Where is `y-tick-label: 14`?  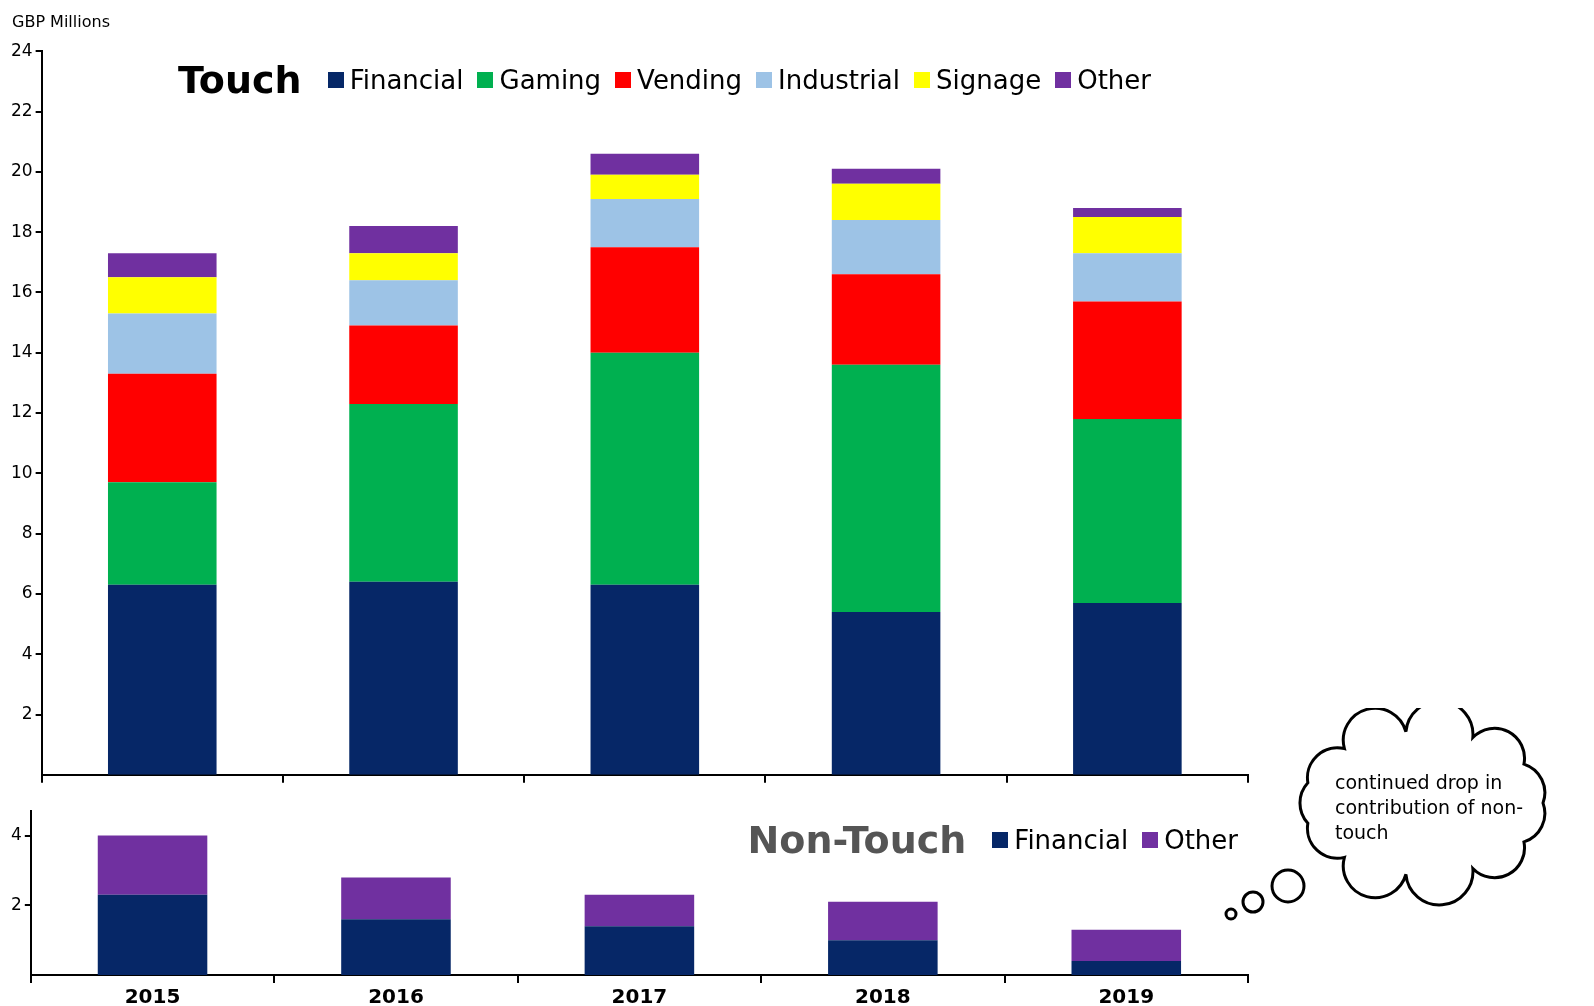
y-tick-label: 14 is located at coordinates (21, 351).